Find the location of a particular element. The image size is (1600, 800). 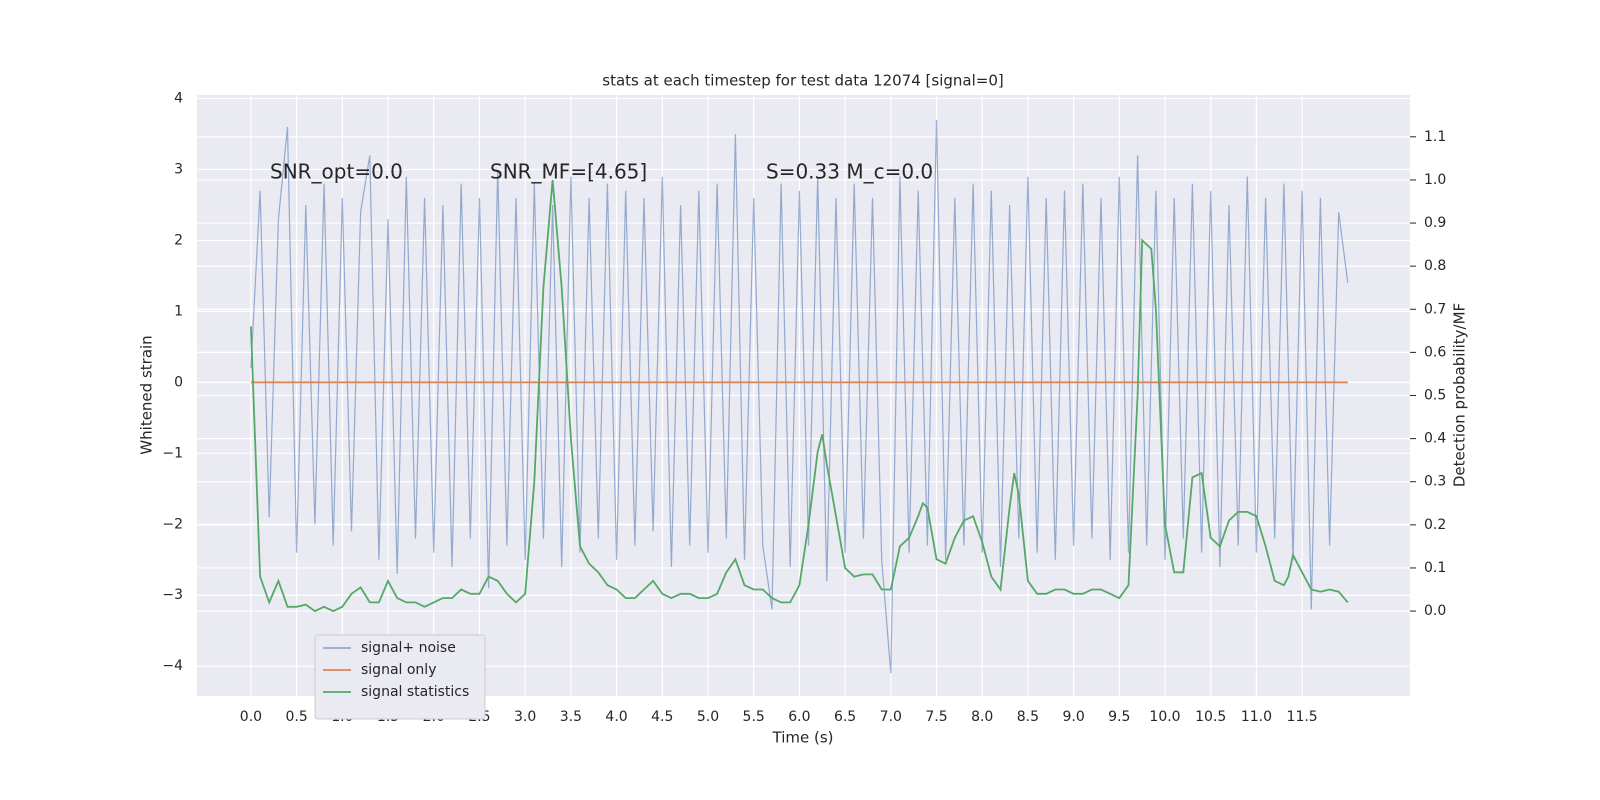

x-tick-label: 10.5 is located at coordinates (1210, 717).